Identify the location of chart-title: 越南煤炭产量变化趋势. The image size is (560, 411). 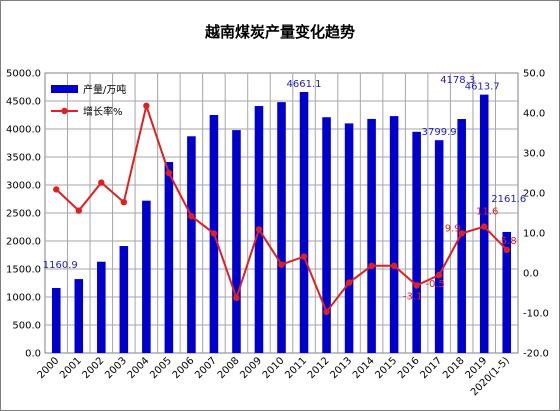
(279, 32).